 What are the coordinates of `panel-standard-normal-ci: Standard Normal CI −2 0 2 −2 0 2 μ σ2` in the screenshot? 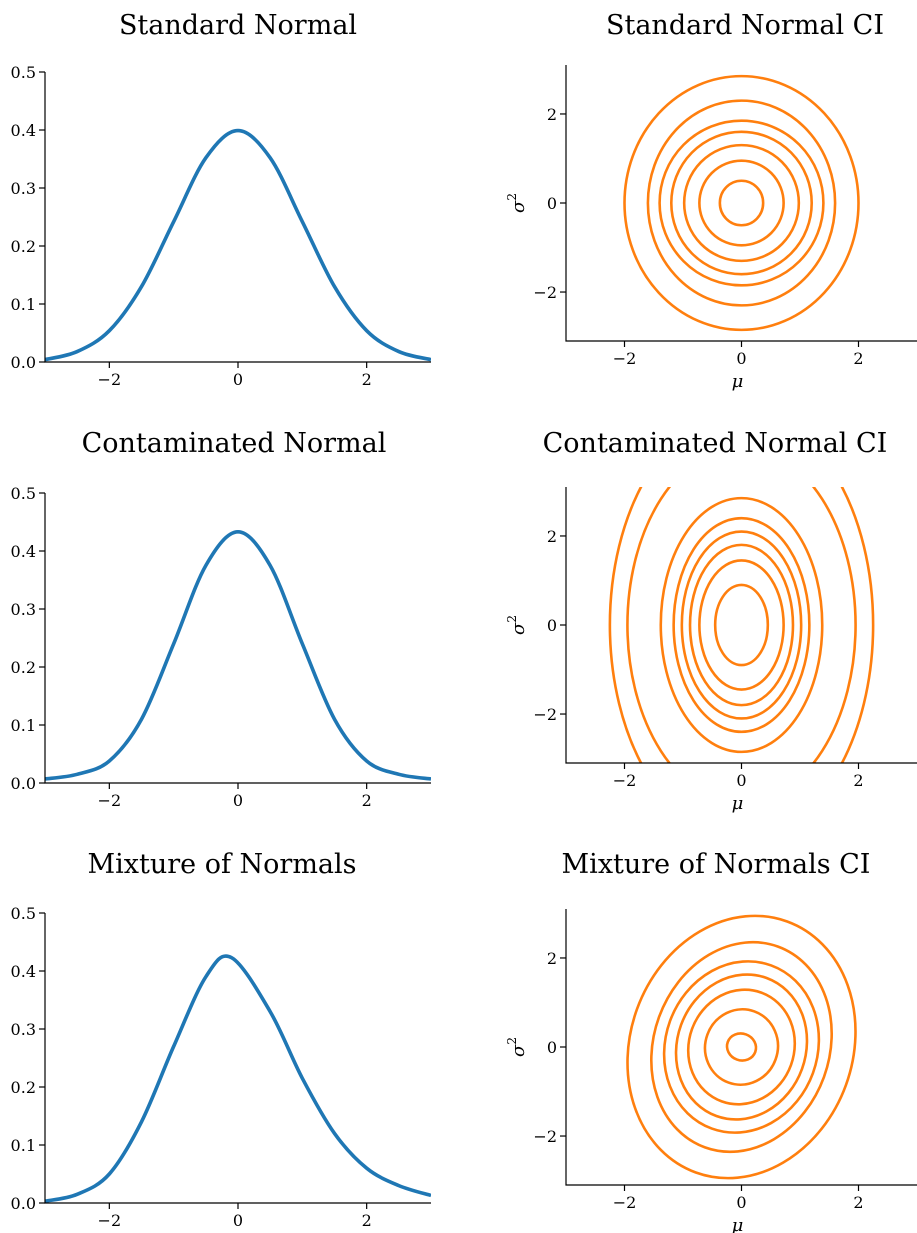 It's located at (711, 201).